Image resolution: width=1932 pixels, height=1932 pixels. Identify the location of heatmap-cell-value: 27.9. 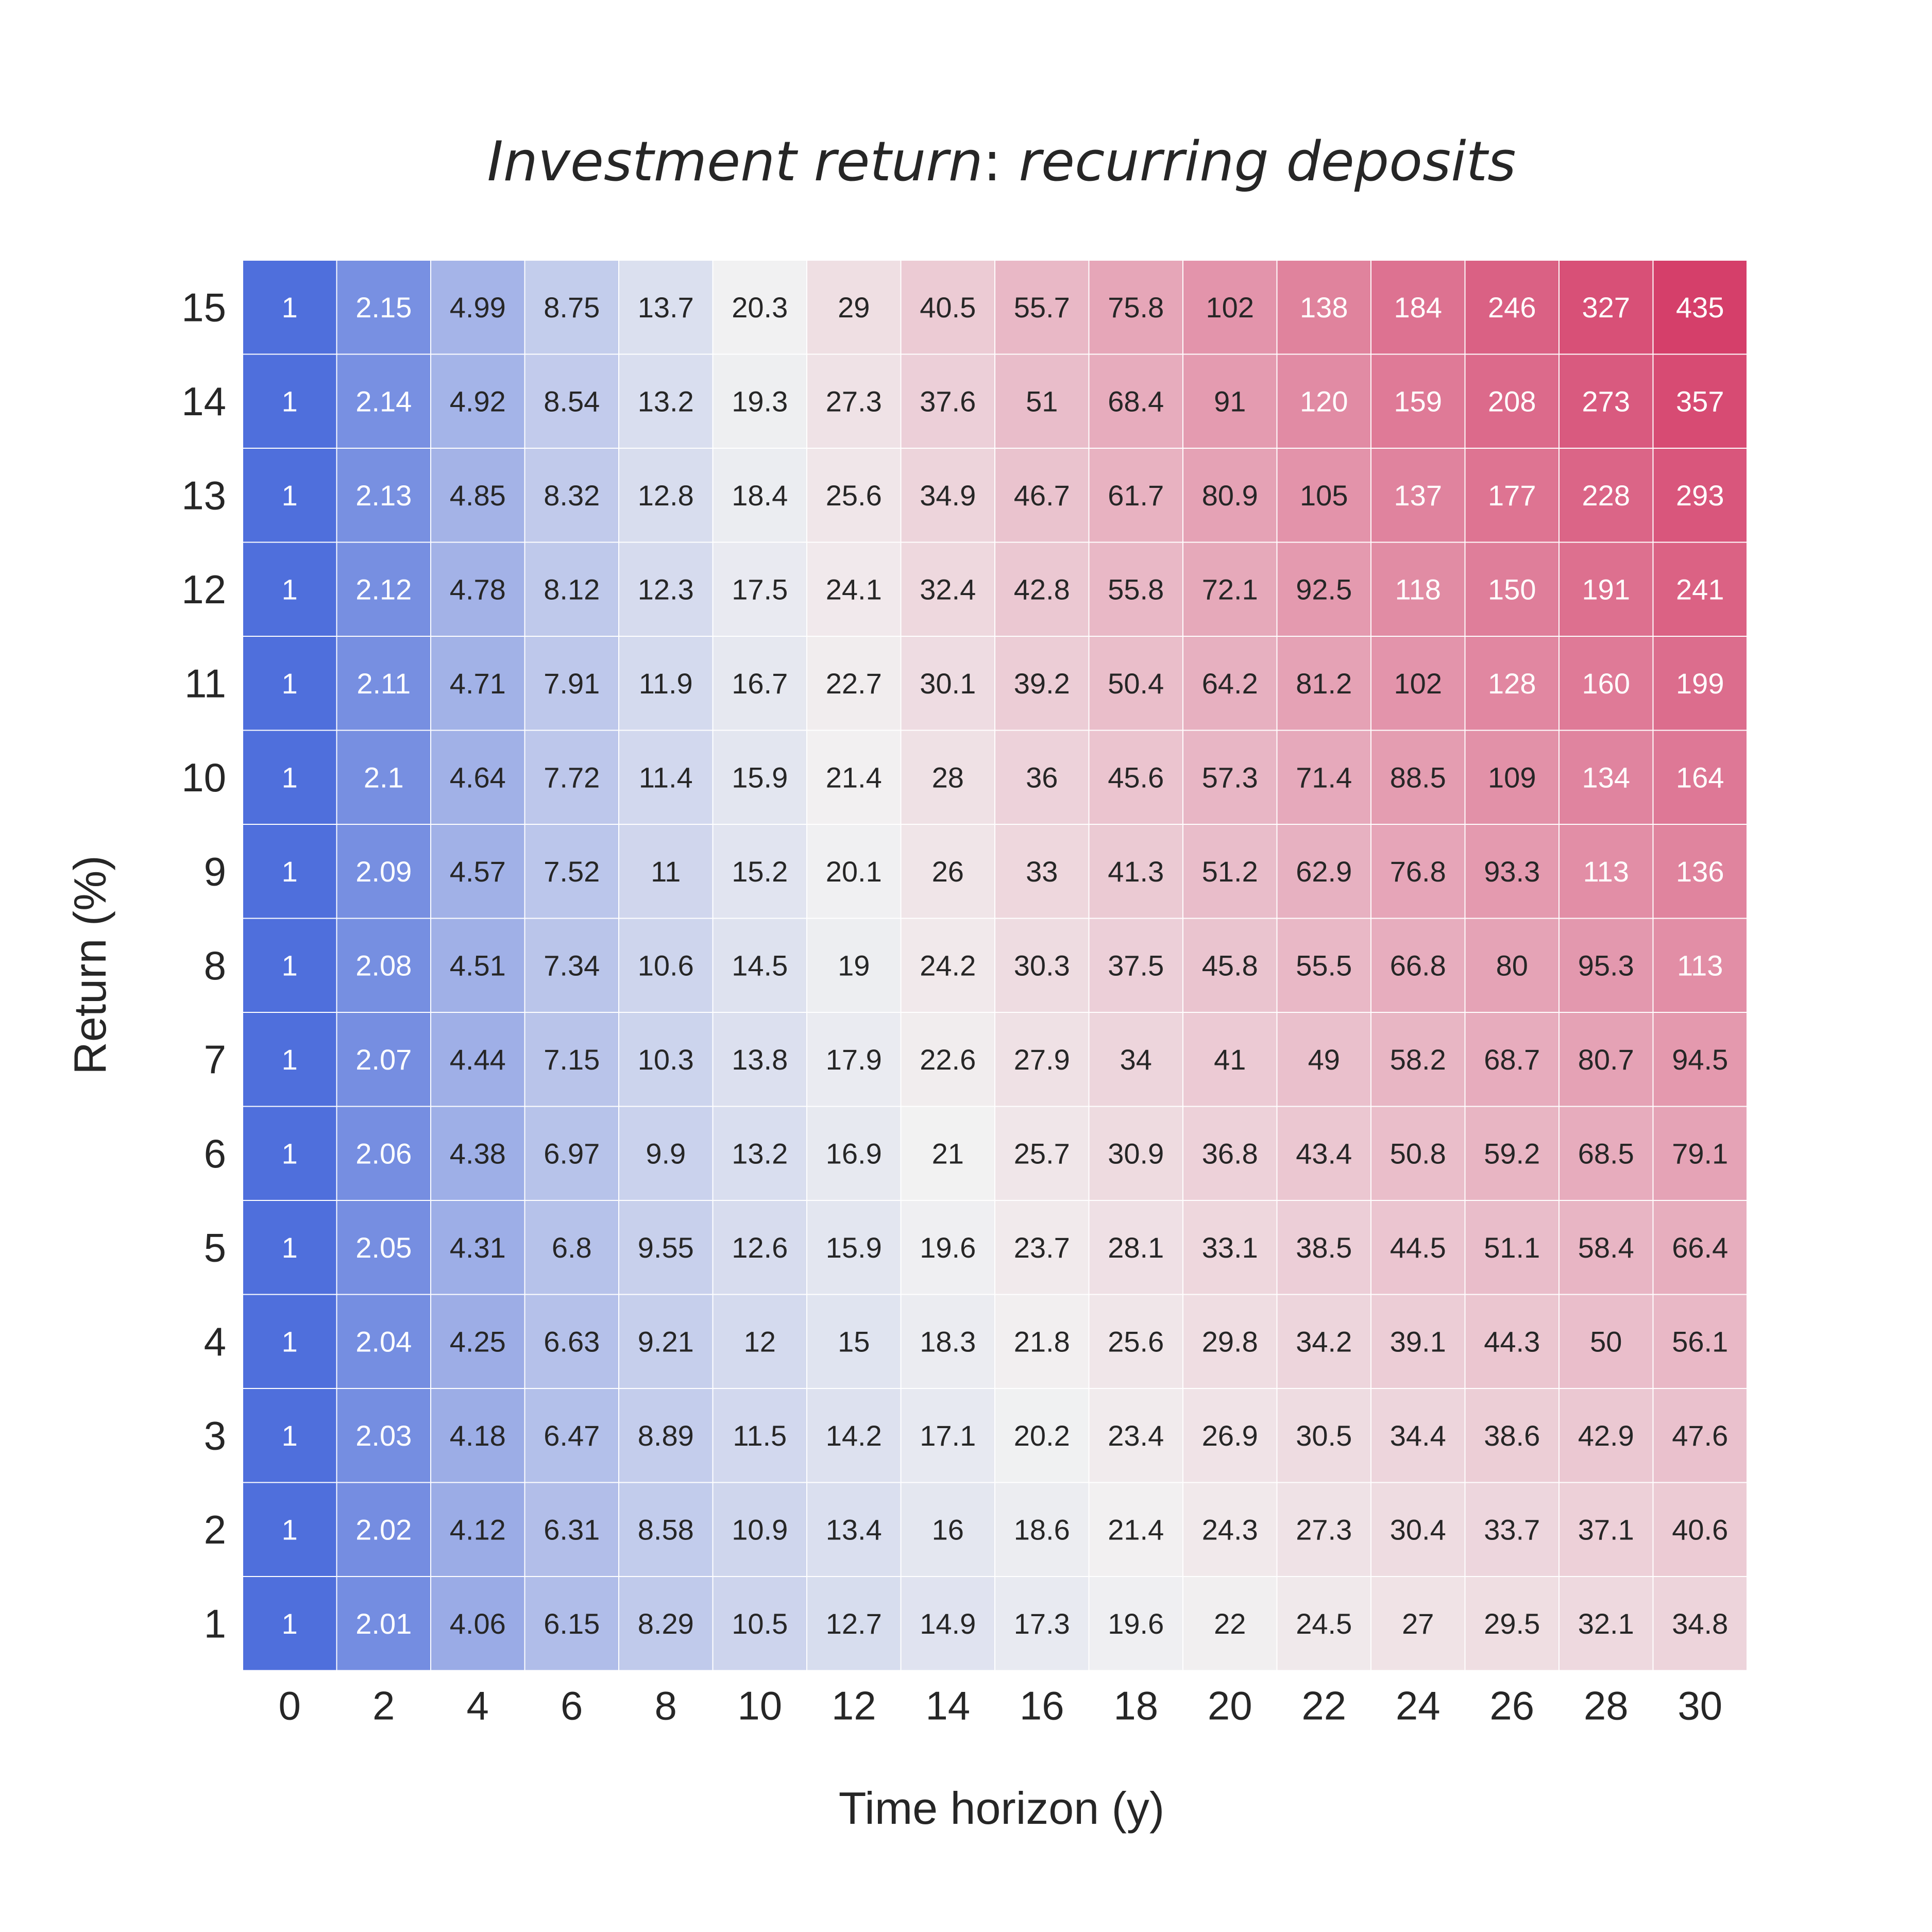
(1042, 1059).